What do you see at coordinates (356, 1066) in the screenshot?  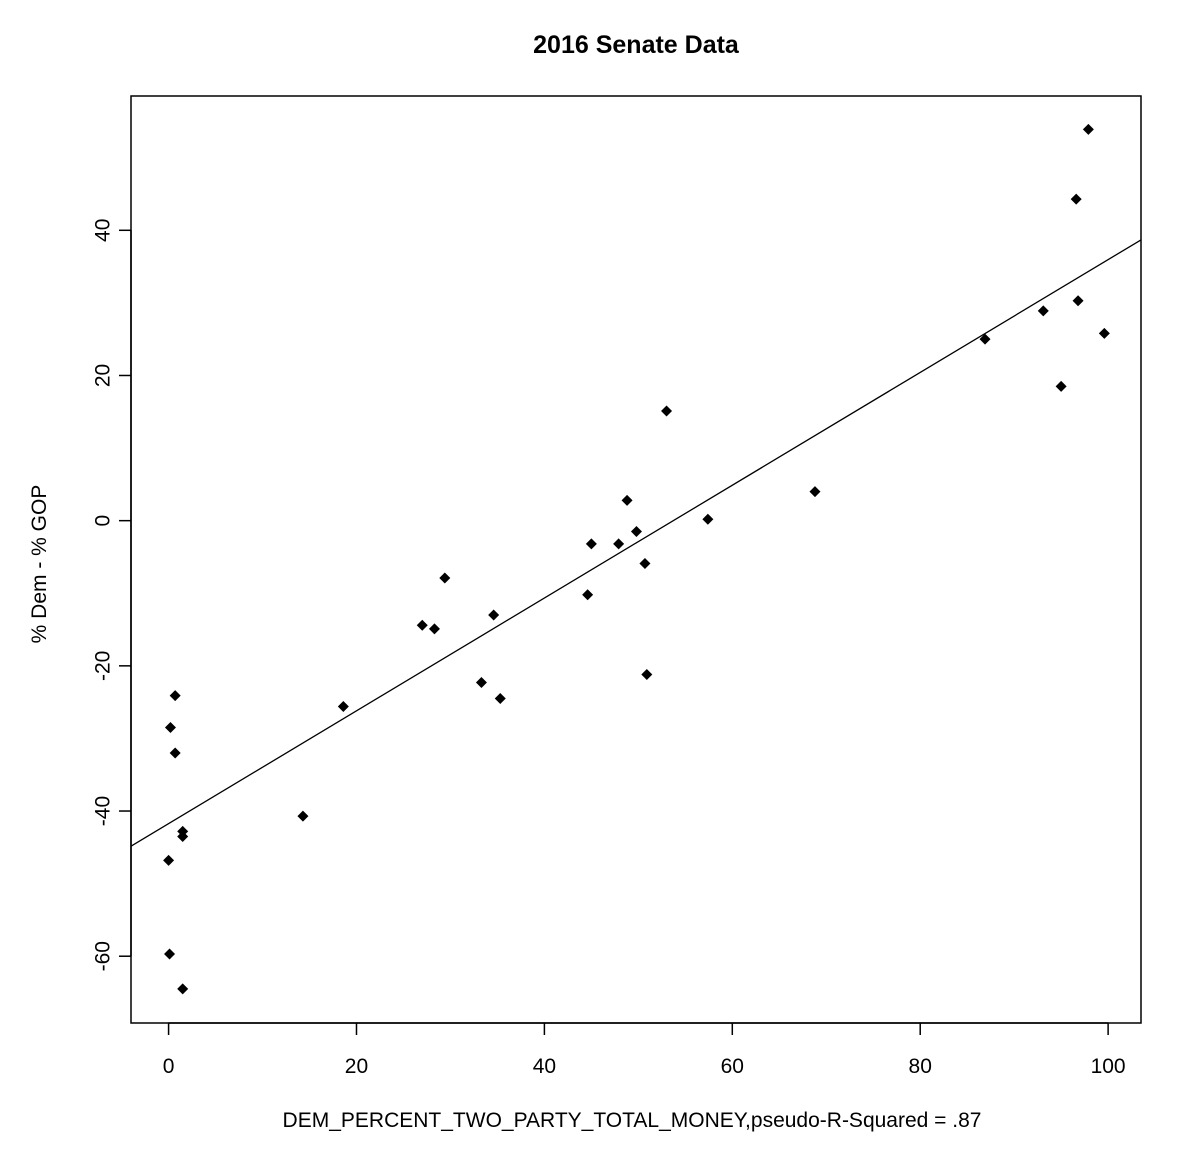 I see `x-tick-label: 20` at bounding box center [356, 1066].